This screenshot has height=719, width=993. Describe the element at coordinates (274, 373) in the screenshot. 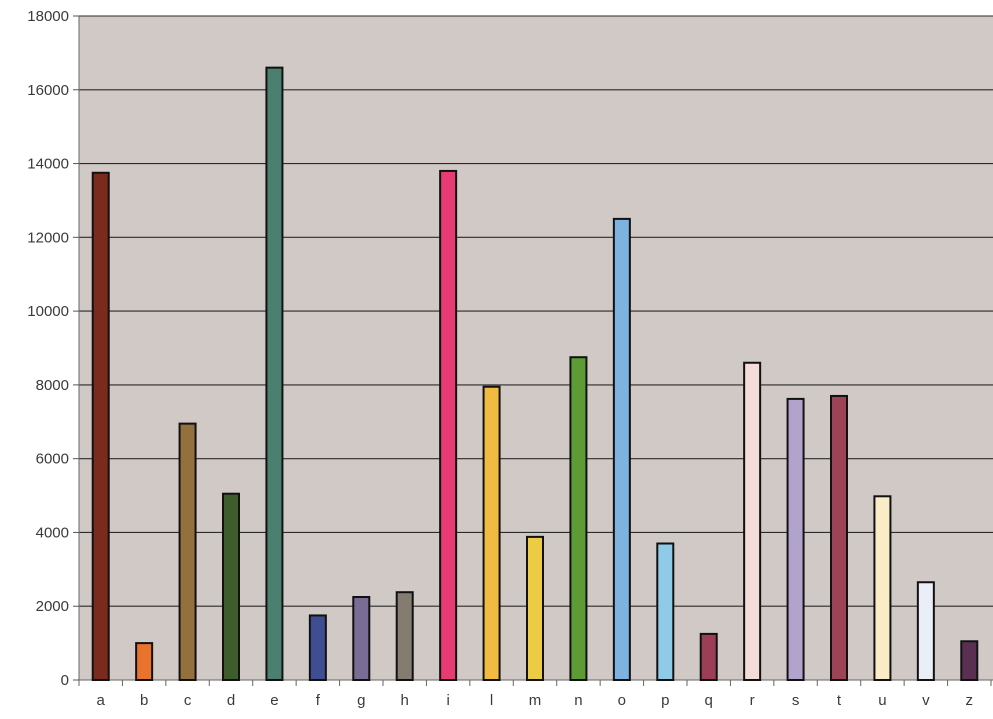

I see `bar-e` at that location.